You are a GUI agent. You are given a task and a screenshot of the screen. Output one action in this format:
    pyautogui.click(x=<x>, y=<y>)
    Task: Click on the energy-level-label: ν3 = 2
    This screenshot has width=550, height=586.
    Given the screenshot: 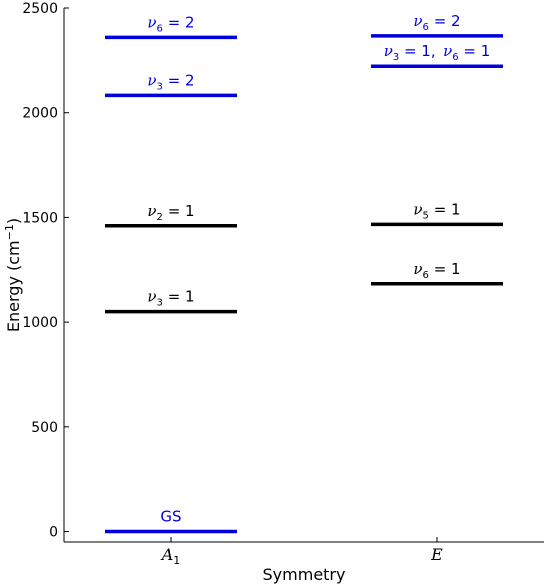 What is the action you would take?
    pyautogui.click(x=170, y=81)
    